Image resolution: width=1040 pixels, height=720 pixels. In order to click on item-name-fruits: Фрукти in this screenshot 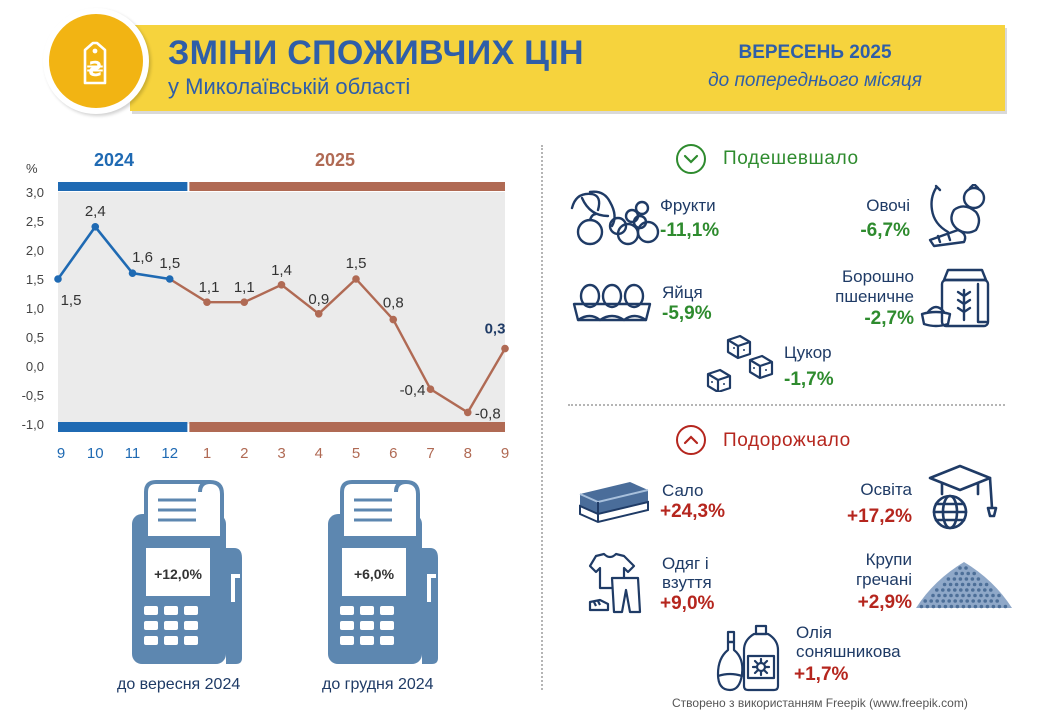, I will do `click(688, 205)`.